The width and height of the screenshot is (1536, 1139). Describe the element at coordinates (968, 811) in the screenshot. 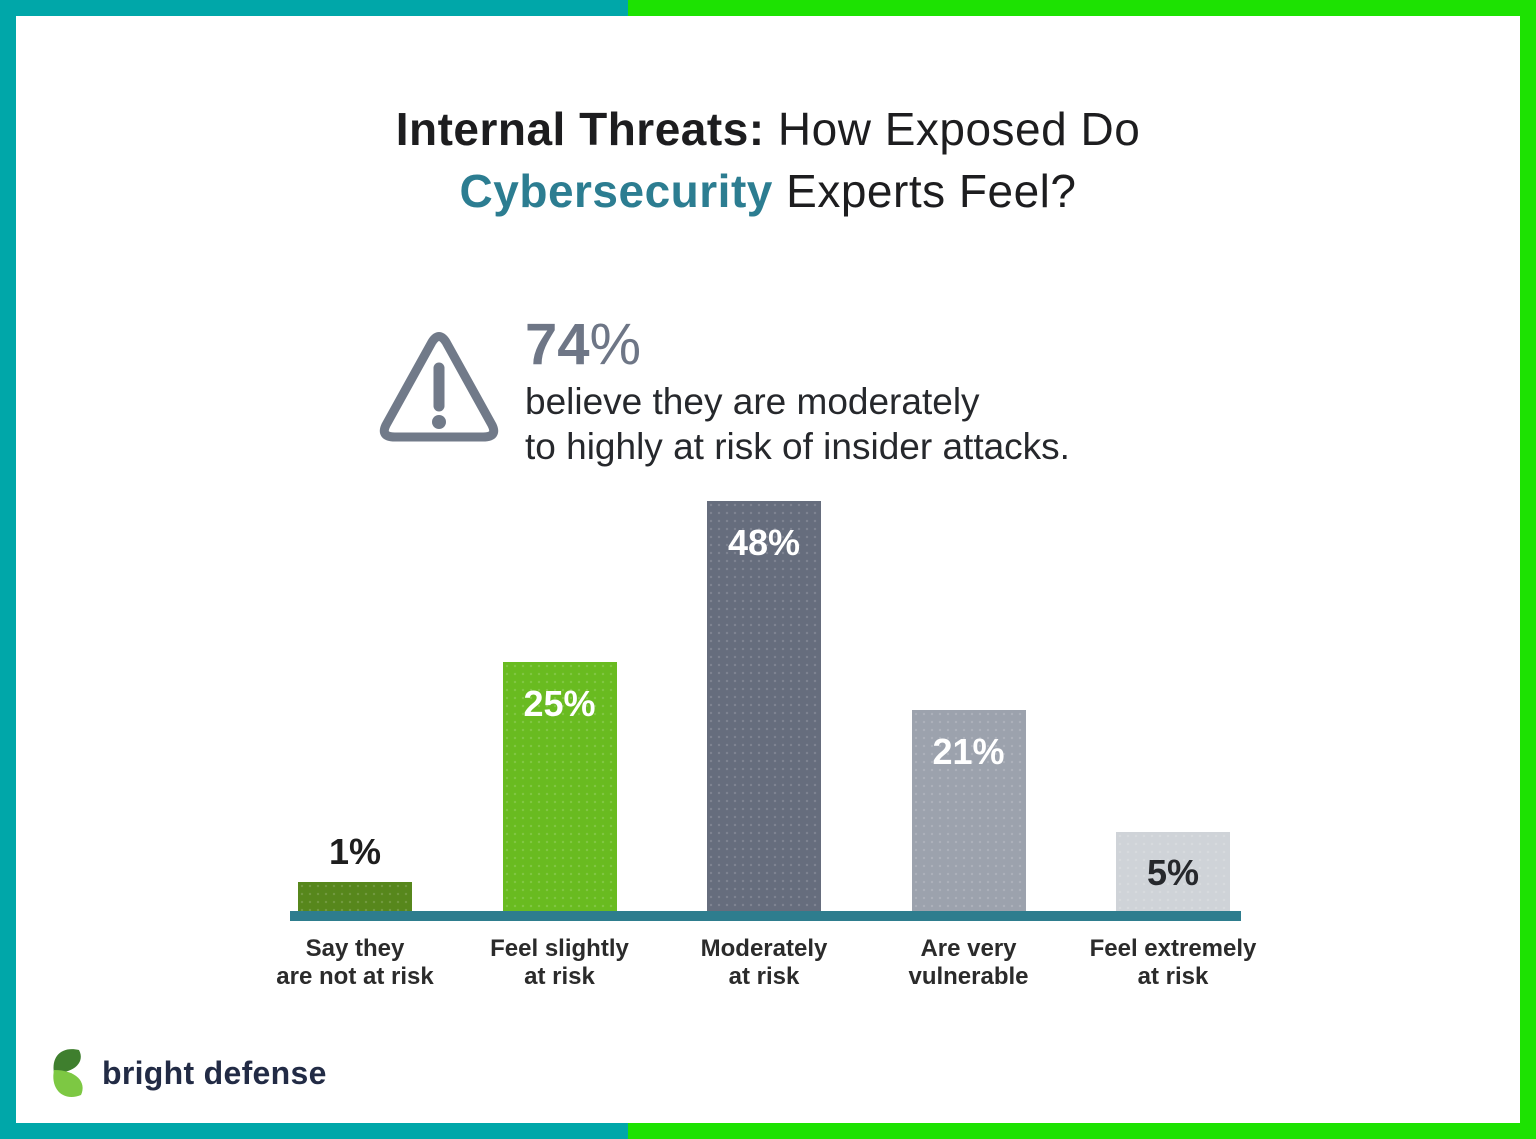

I see `bar: 21%` at that location.